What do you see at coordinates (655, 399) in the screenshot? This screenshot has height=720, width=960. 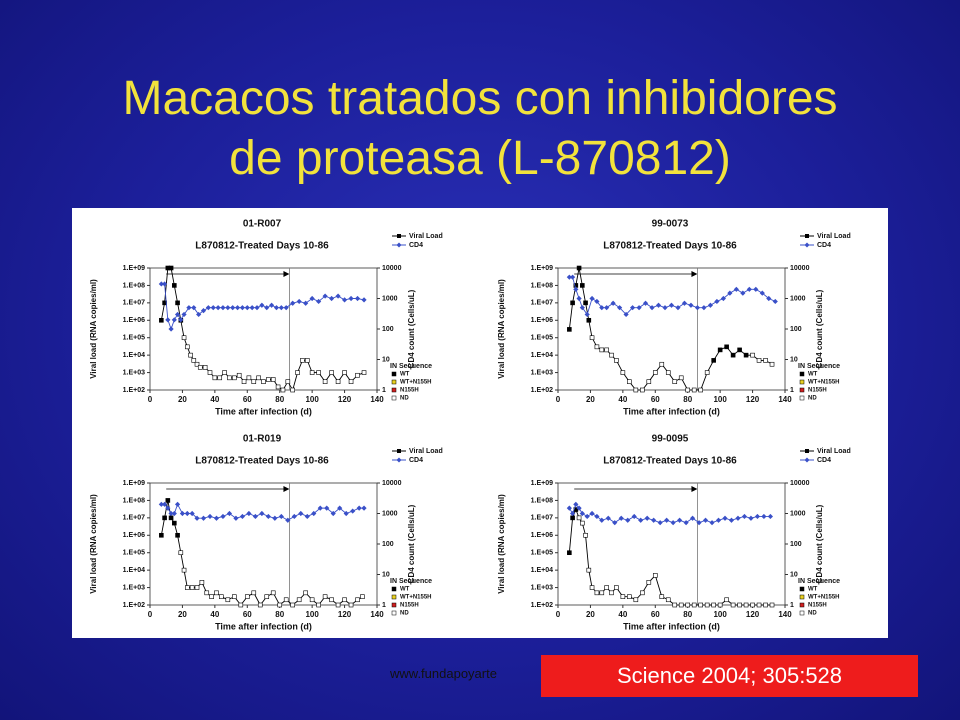 I see `x-tick-label: 60` at bounding box center [655, 399].